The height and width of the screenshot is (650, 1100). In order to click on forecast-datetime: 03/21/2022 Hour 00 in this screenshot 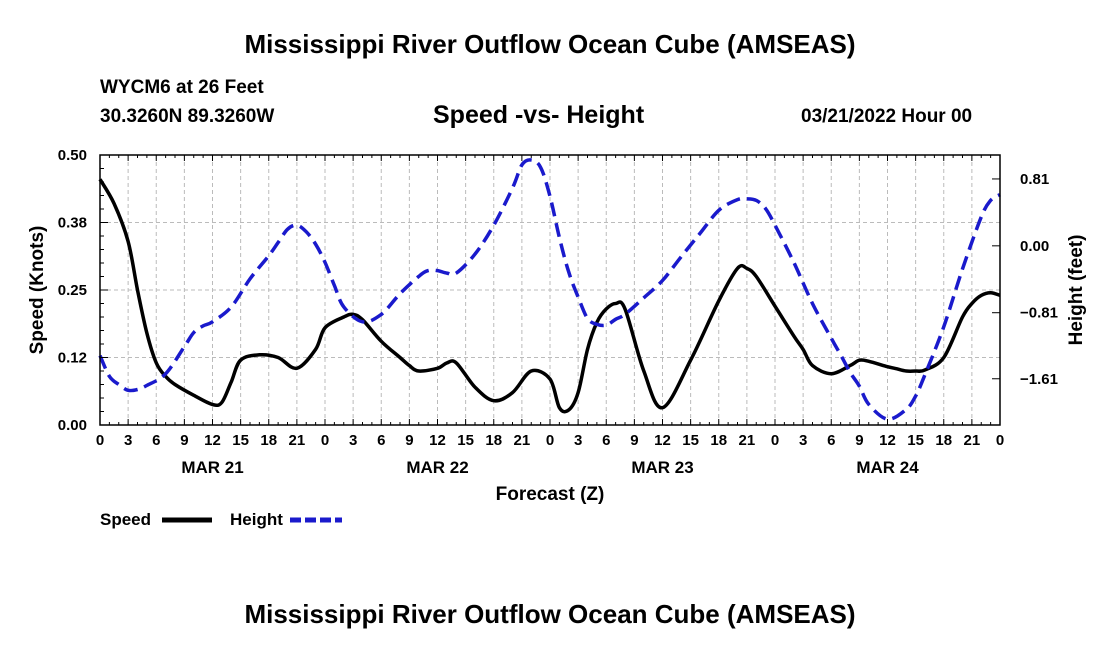, I will do `click(887, 116)`.